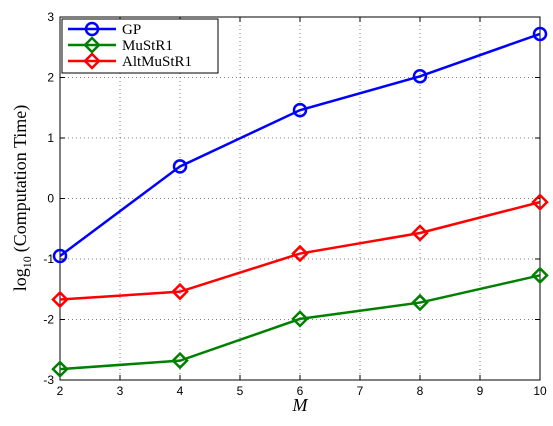 The image size is (553, 426). I want to click on x-axis-label: M, so click(300, 405).